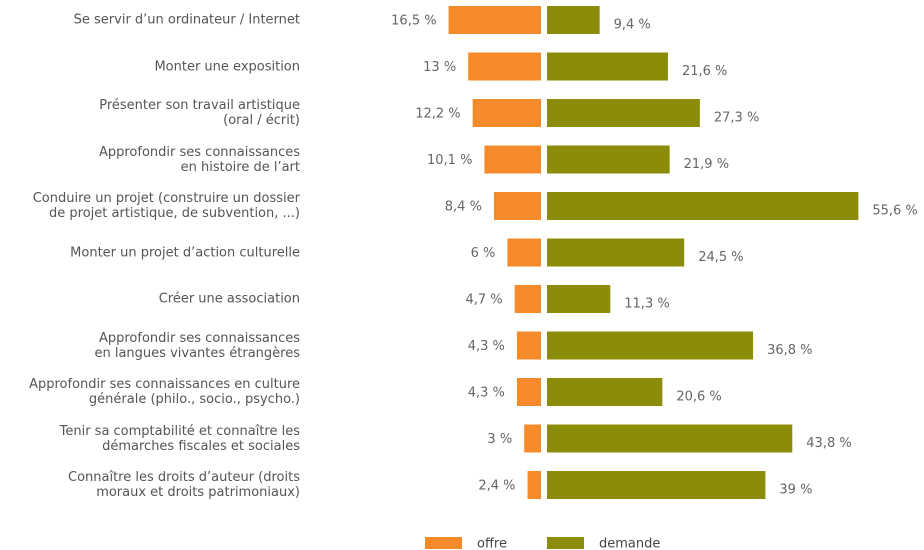 This screenshot has height=550, width=924. I want to click on value-label: 55,6 %, so click(894, 211).